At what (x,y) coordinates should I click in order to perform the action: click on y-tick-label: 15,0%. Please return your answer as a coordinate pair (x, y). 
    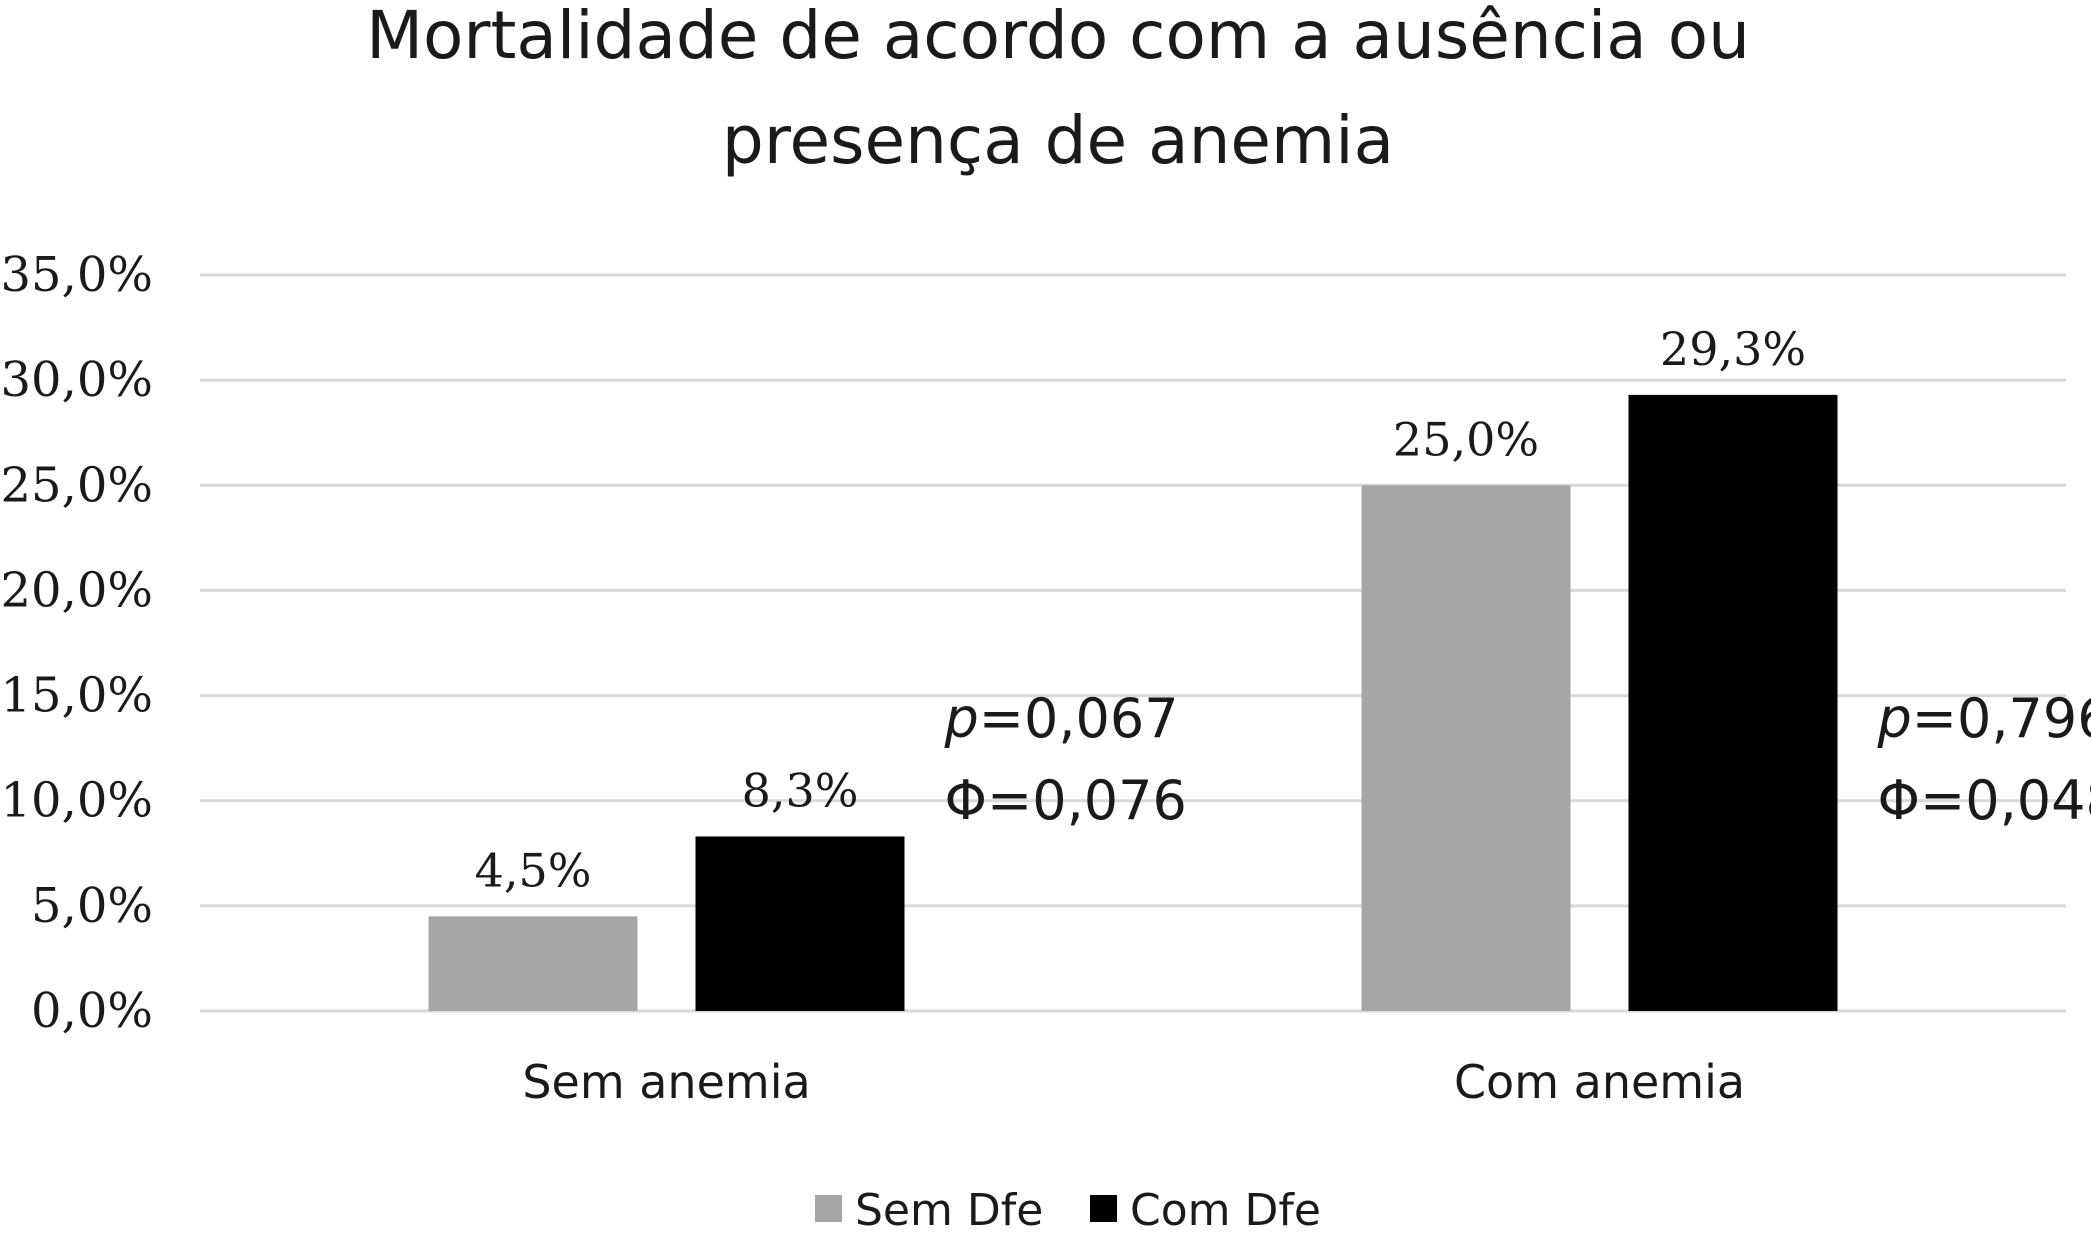
    Looking at the image, I should click on (77, 696).